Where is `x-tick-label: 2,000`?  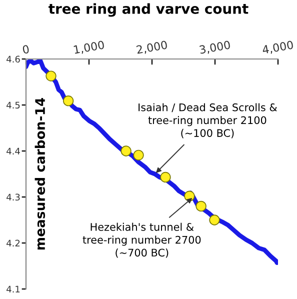 x-tick-label: 2,000 is located at coordinates (152, 48).